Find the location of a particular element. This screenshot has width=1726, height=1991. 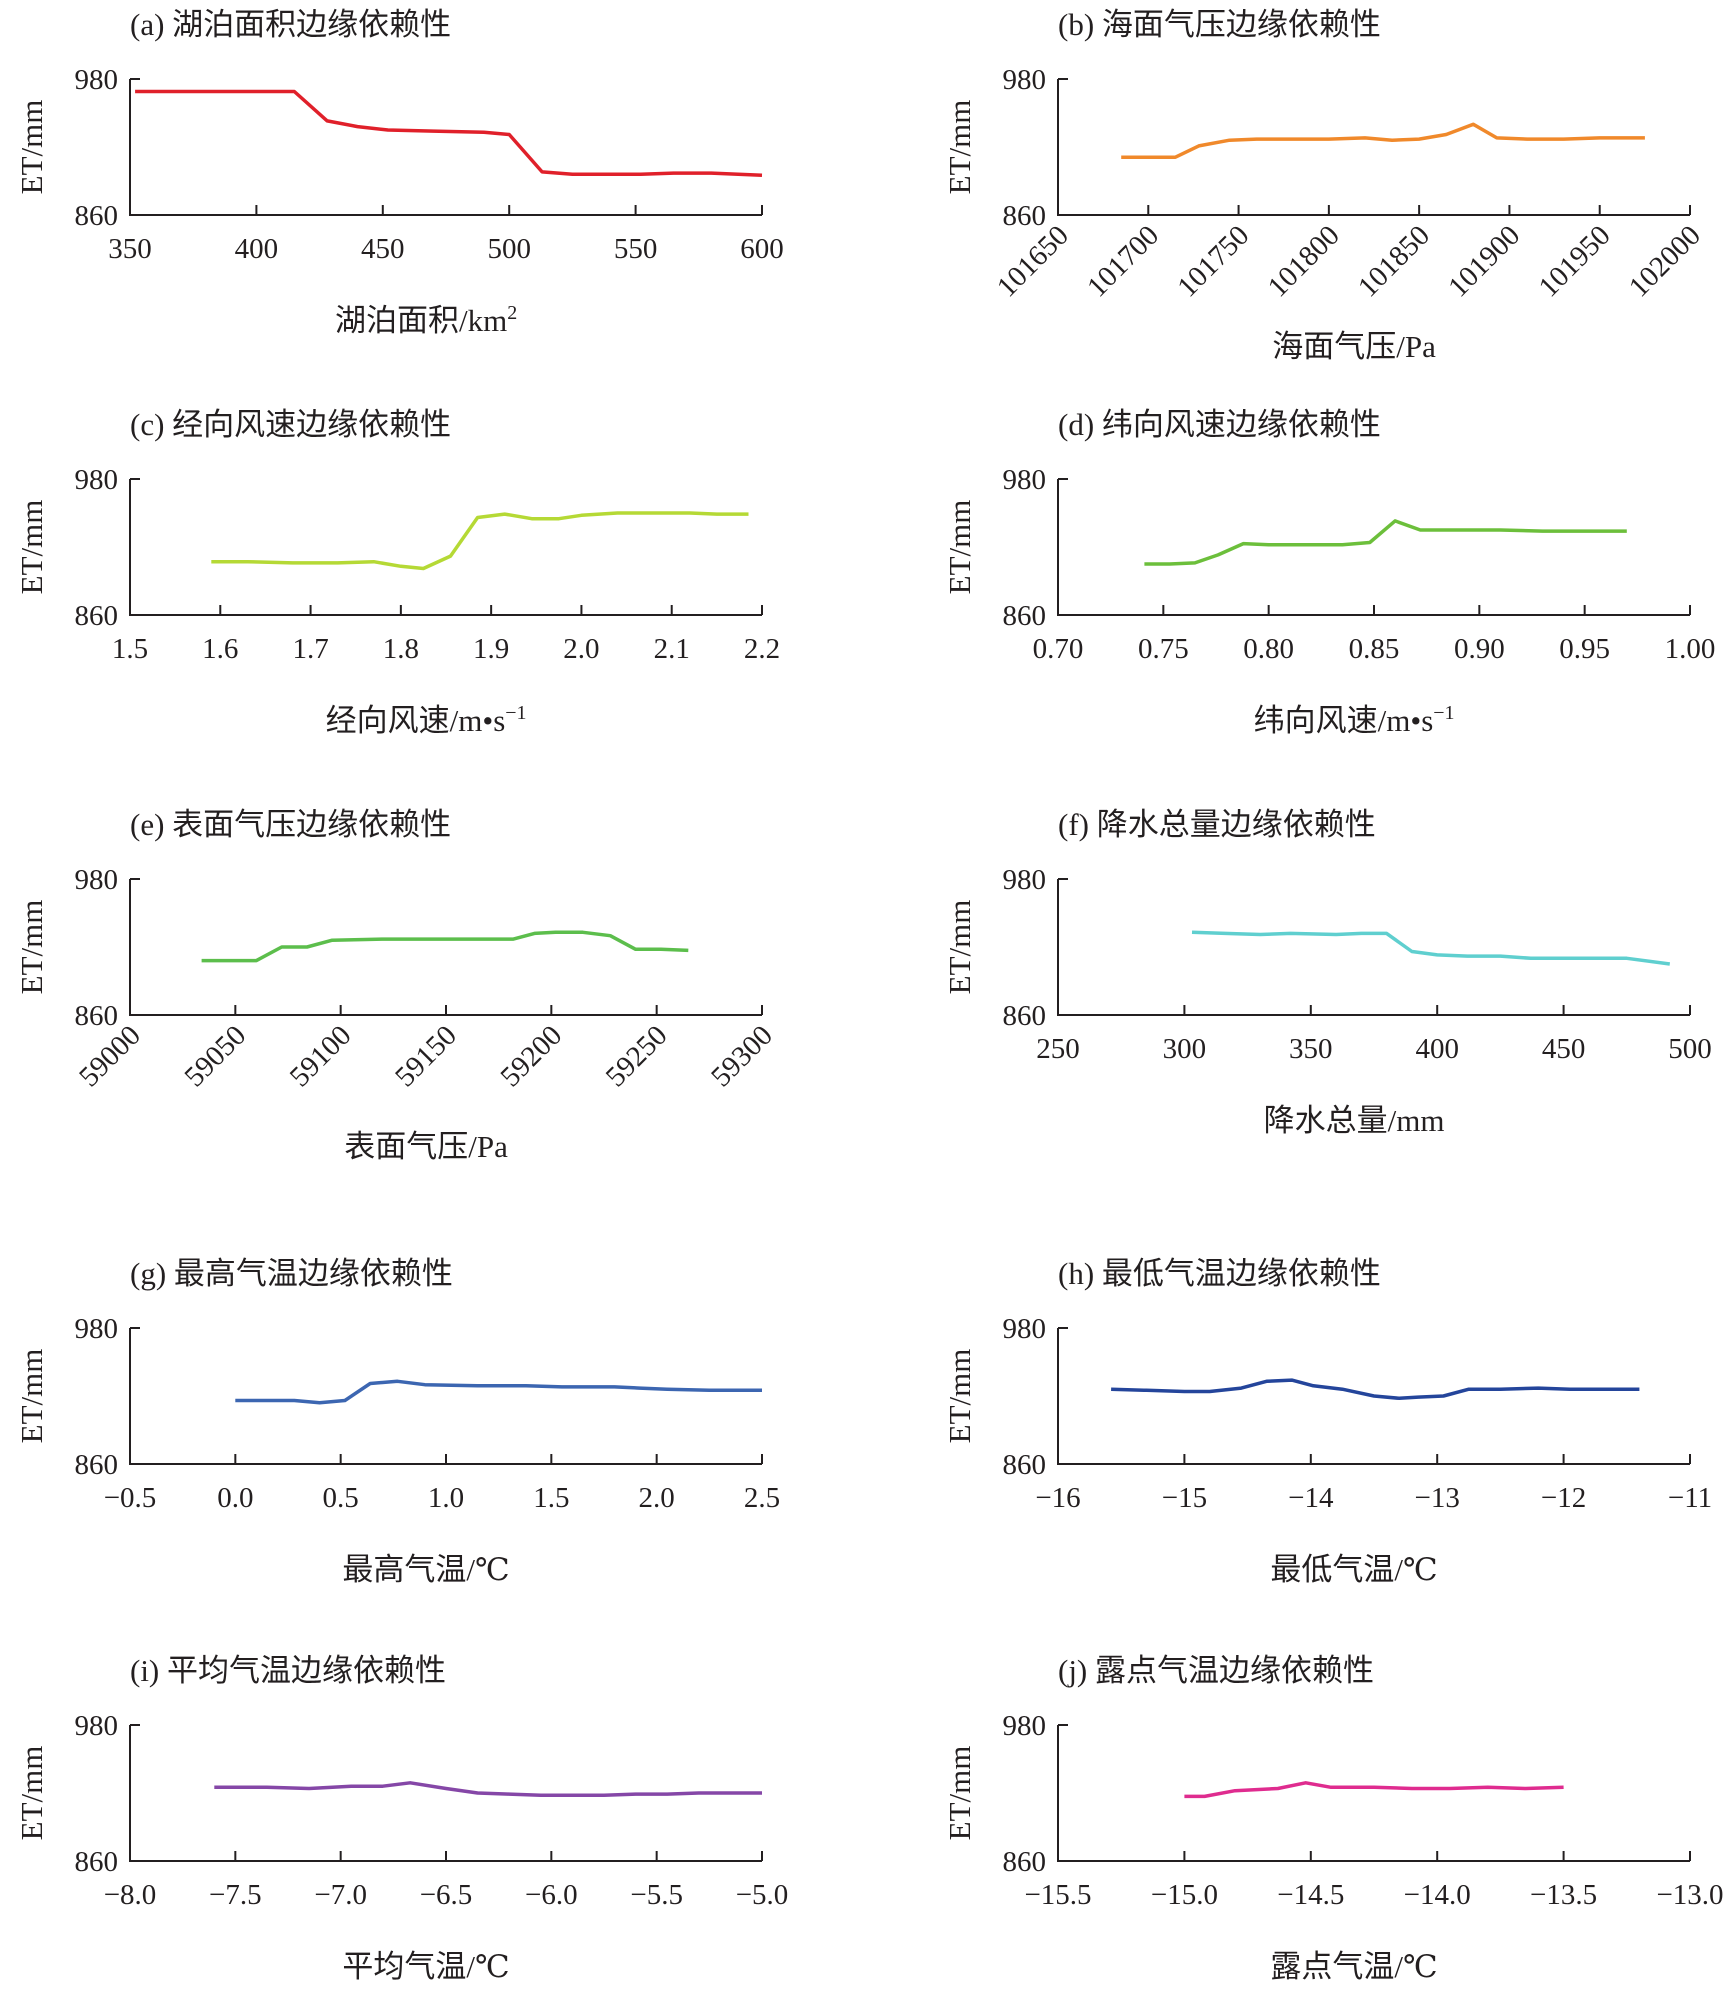

x-tick-label: 0.85 is located at coordinates (1374, 649).